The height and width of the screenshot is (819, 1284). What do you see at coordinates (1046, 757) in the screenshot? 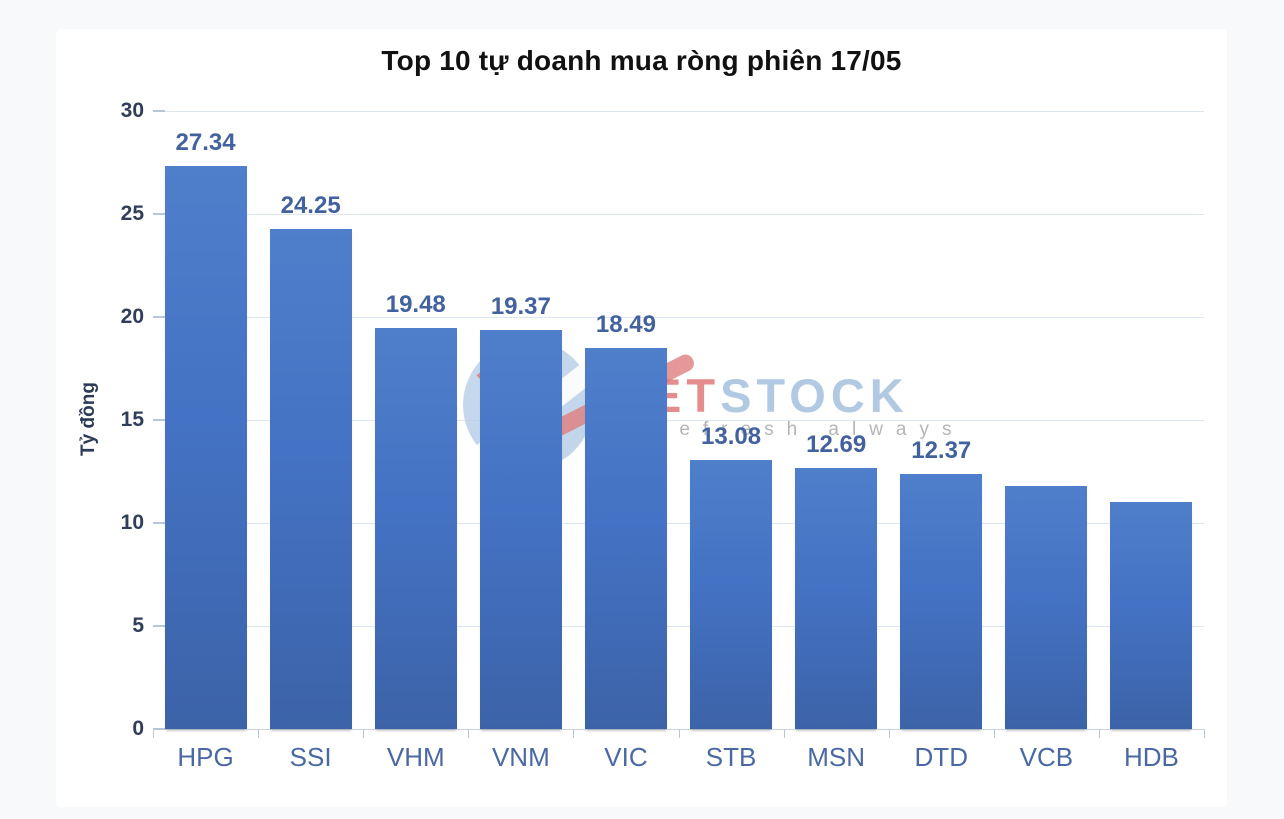
I see `x-tick-label-VCB: VCB` at bounding box center [1046, 757].